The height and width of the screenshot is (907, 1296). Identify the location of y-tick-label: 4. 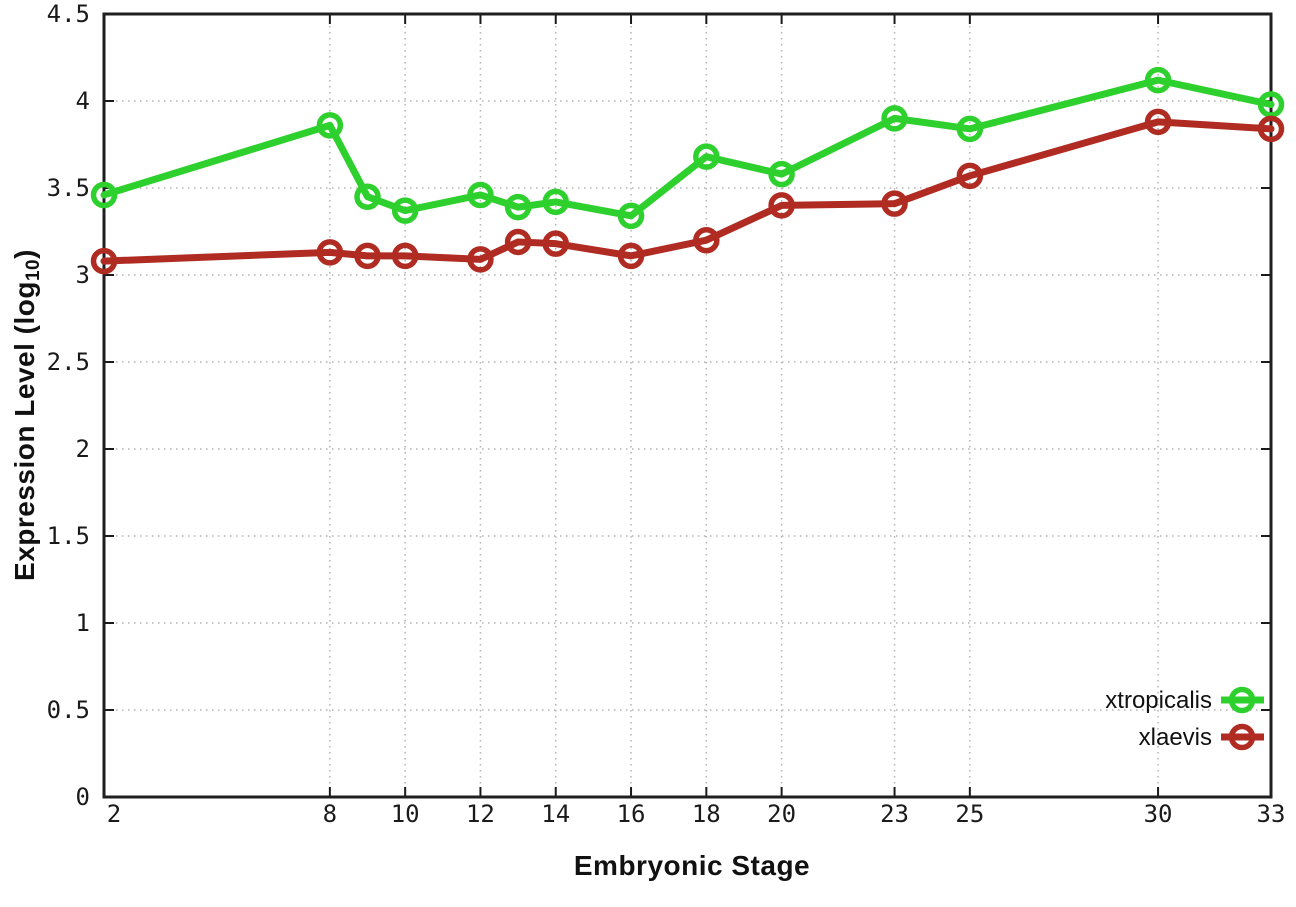
(83, 101).